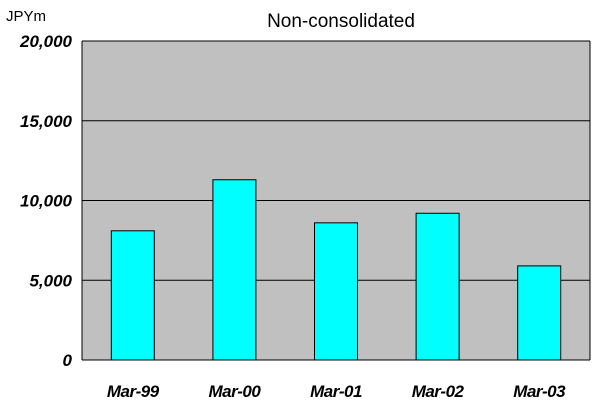  Describe the element at coordinates (46, 41) in the screenshot. I see `y-tick-label: 20,000` at that location.